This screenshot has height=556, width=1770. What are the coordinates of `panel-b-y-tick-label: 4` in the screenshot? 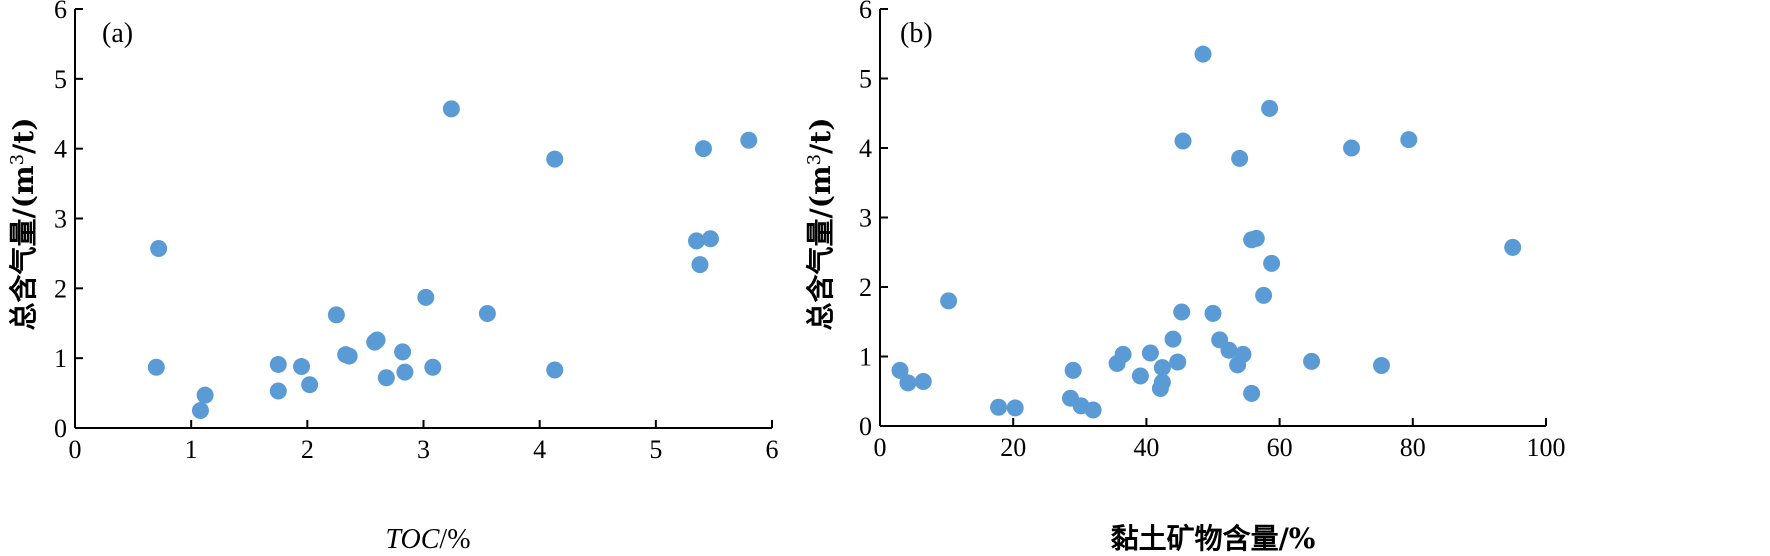 It's located at (865, 148).